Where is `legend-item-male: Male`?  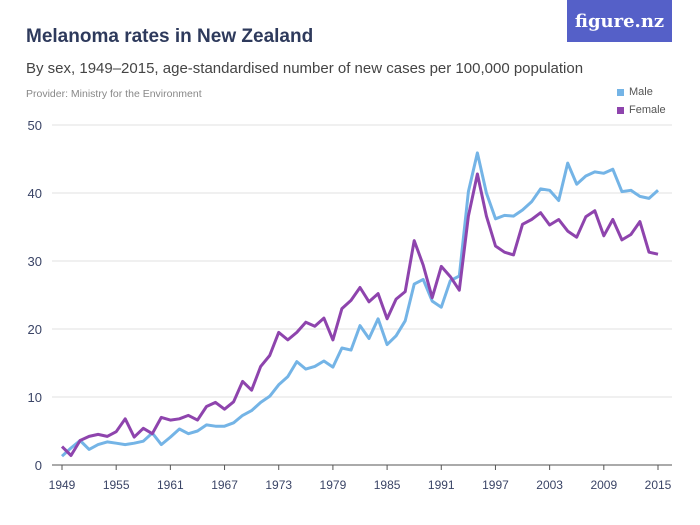 legend-item-male: Male is located at coordinates (641, 92).